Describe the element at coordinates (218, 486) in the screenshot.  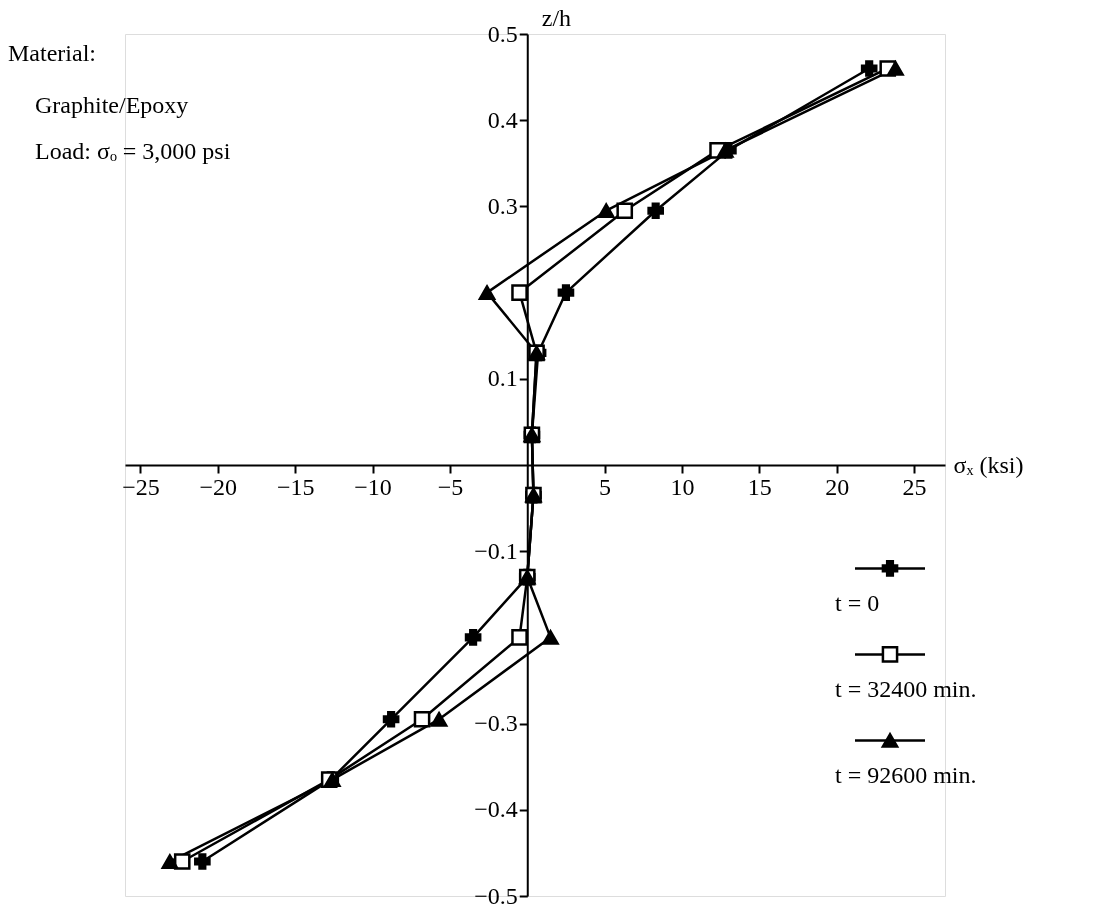
I see `x-tick-label: −20` at that location.